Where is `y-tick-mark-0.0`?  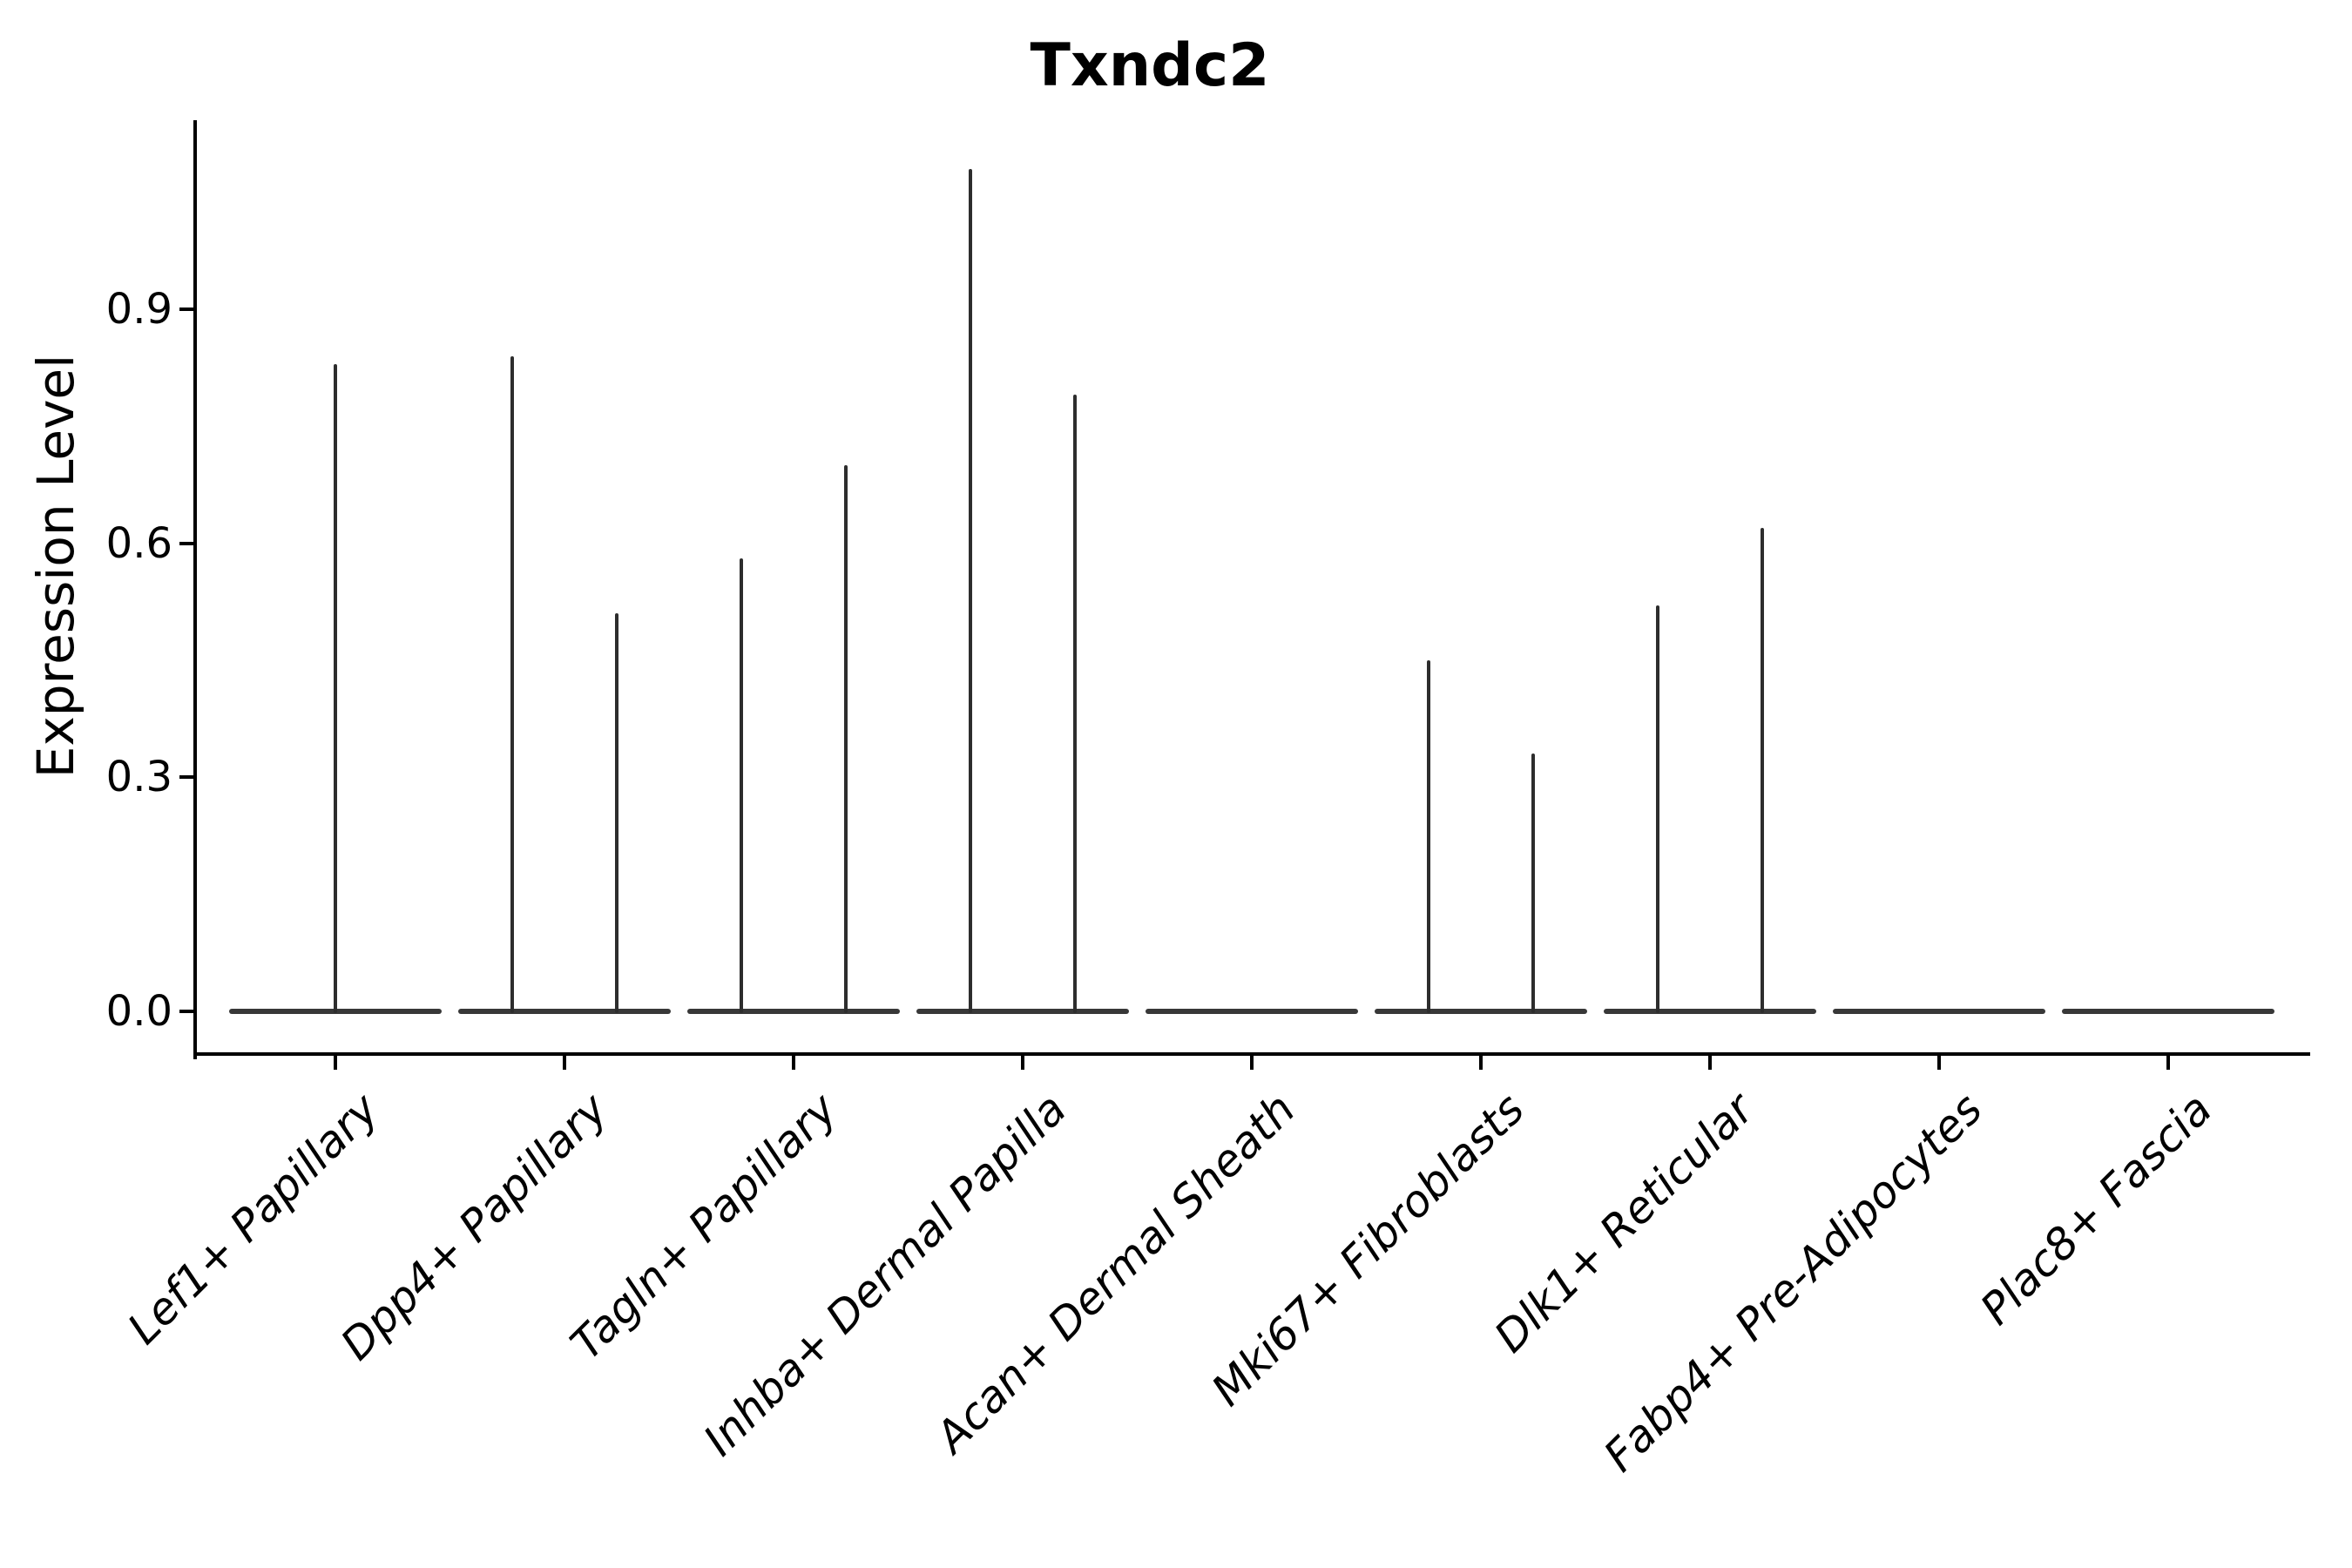 y-tick-mark-0.0 is located at coordinates (186, 1012).